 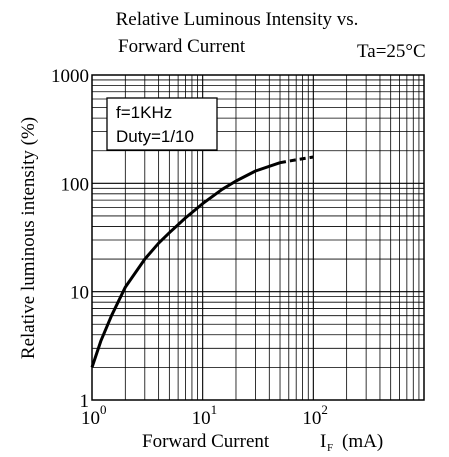 I want to click on x-tick-labels: 10 0 10 1 10 2, so click(x=204, y=415).